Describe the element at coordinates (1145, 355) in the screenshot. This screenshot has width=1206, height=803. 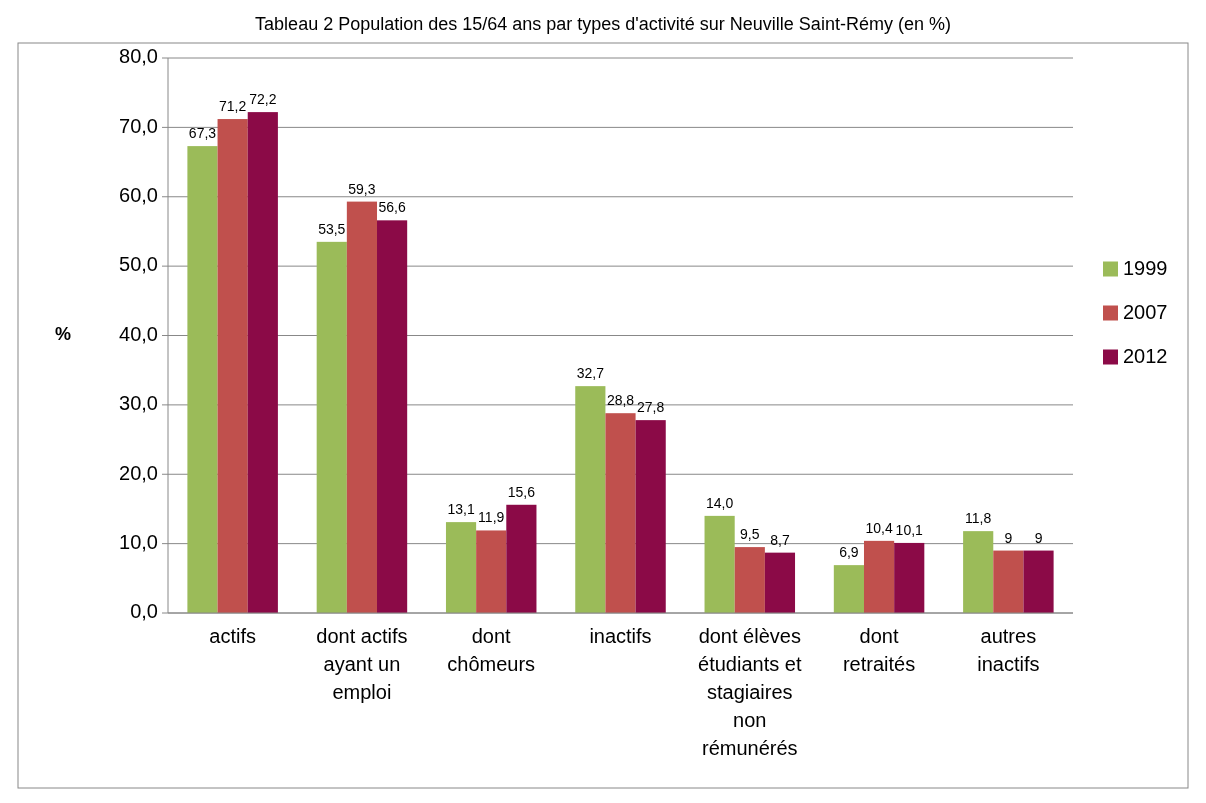
I see `legend-label: 2012` at that location.